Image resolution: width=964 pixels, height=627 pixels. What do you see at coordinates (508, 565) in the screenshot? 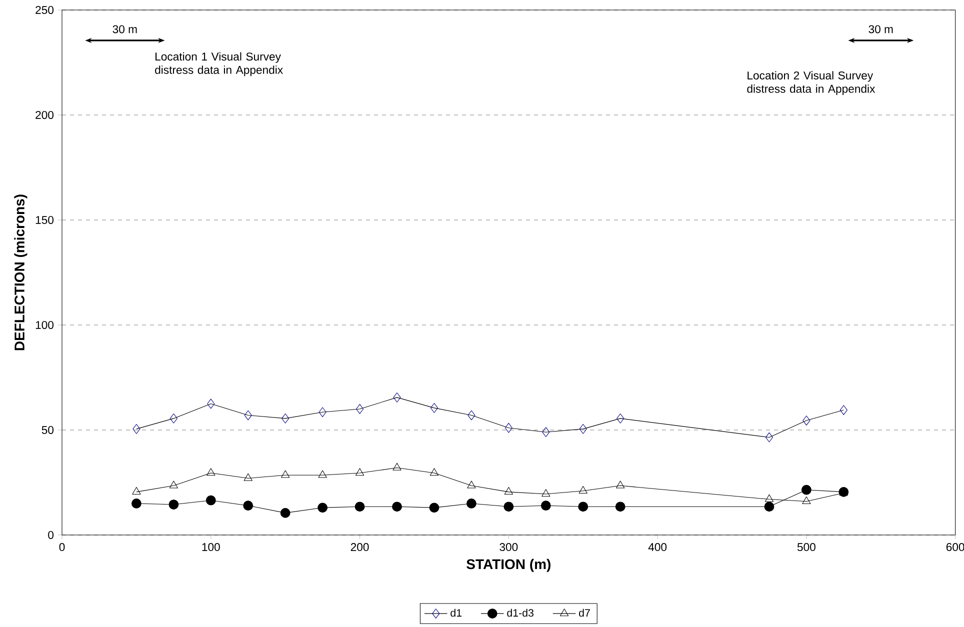
I see `x-axis-title: STATION (m)` at bounding box center [508, 565].